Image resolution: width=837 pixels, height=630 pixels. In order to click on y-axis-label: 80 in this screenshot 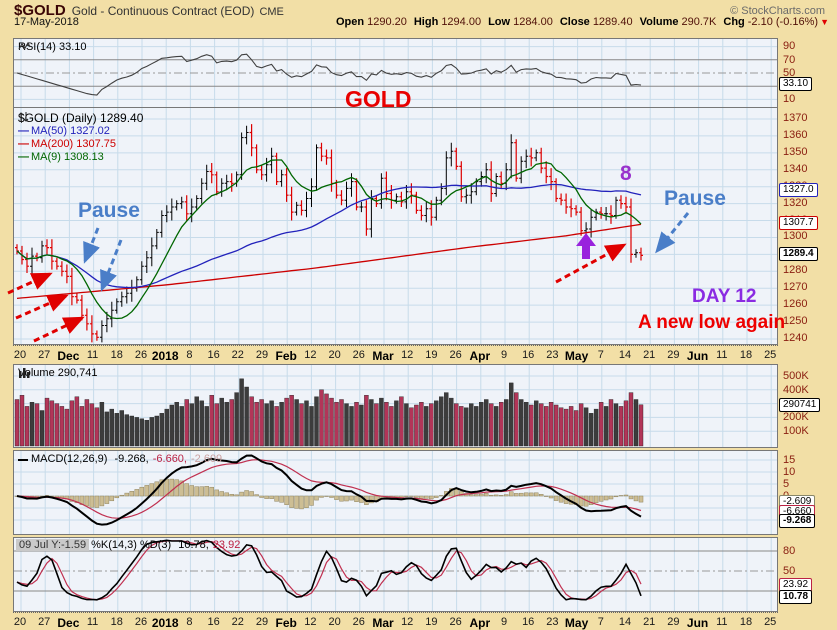, I will do `click(789, 551)`.